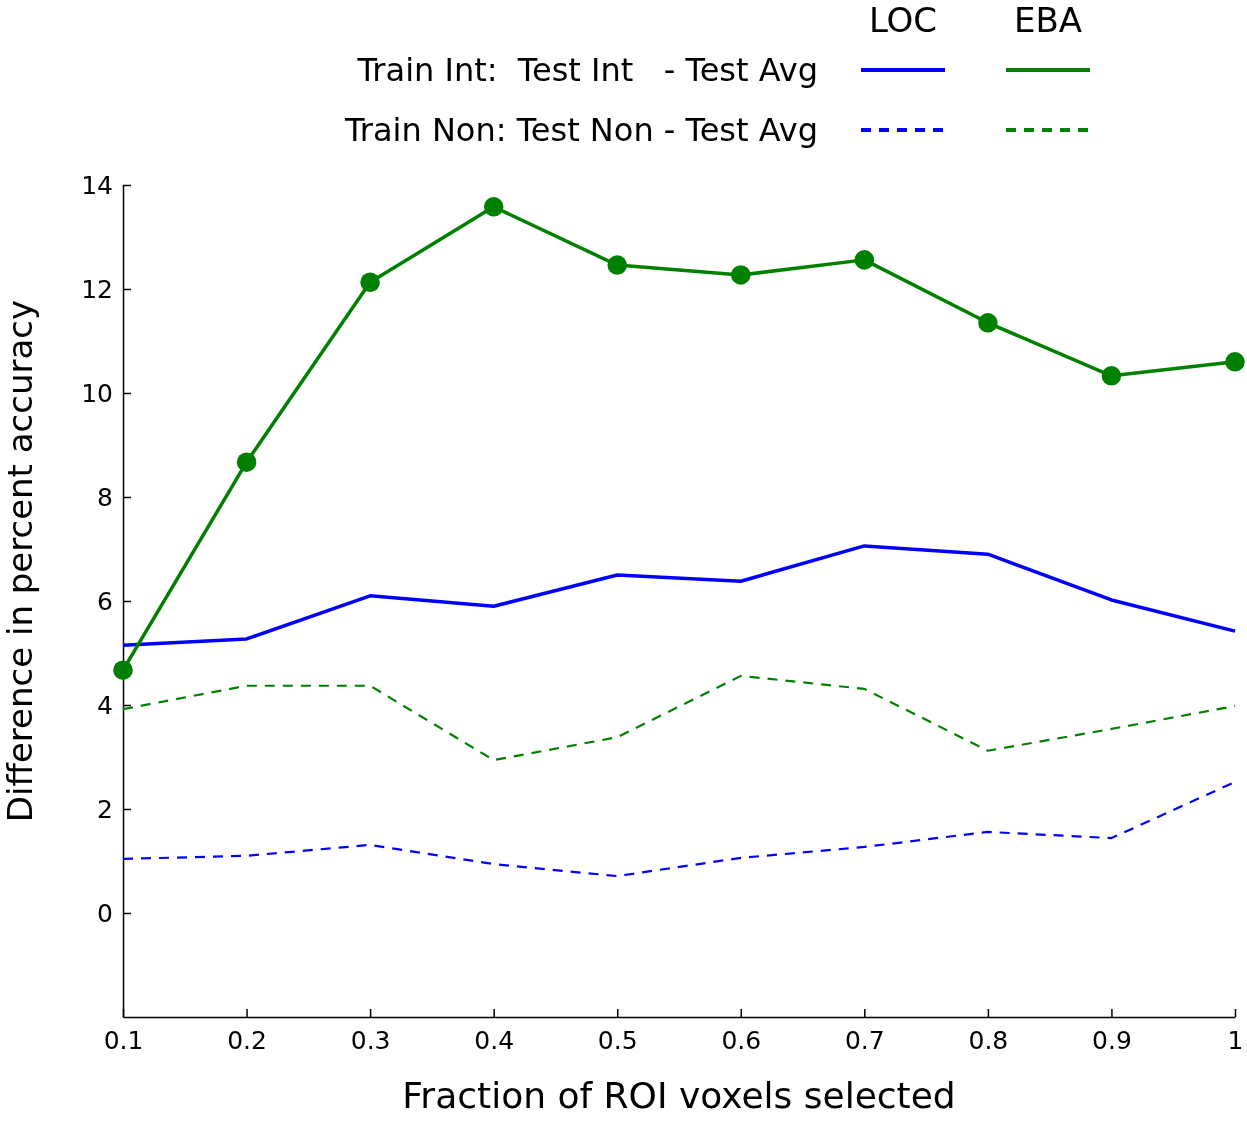 This screenshot has height=1121, width=1247. I want to click on x-tick-label: 0.4, so click(494, 1040).